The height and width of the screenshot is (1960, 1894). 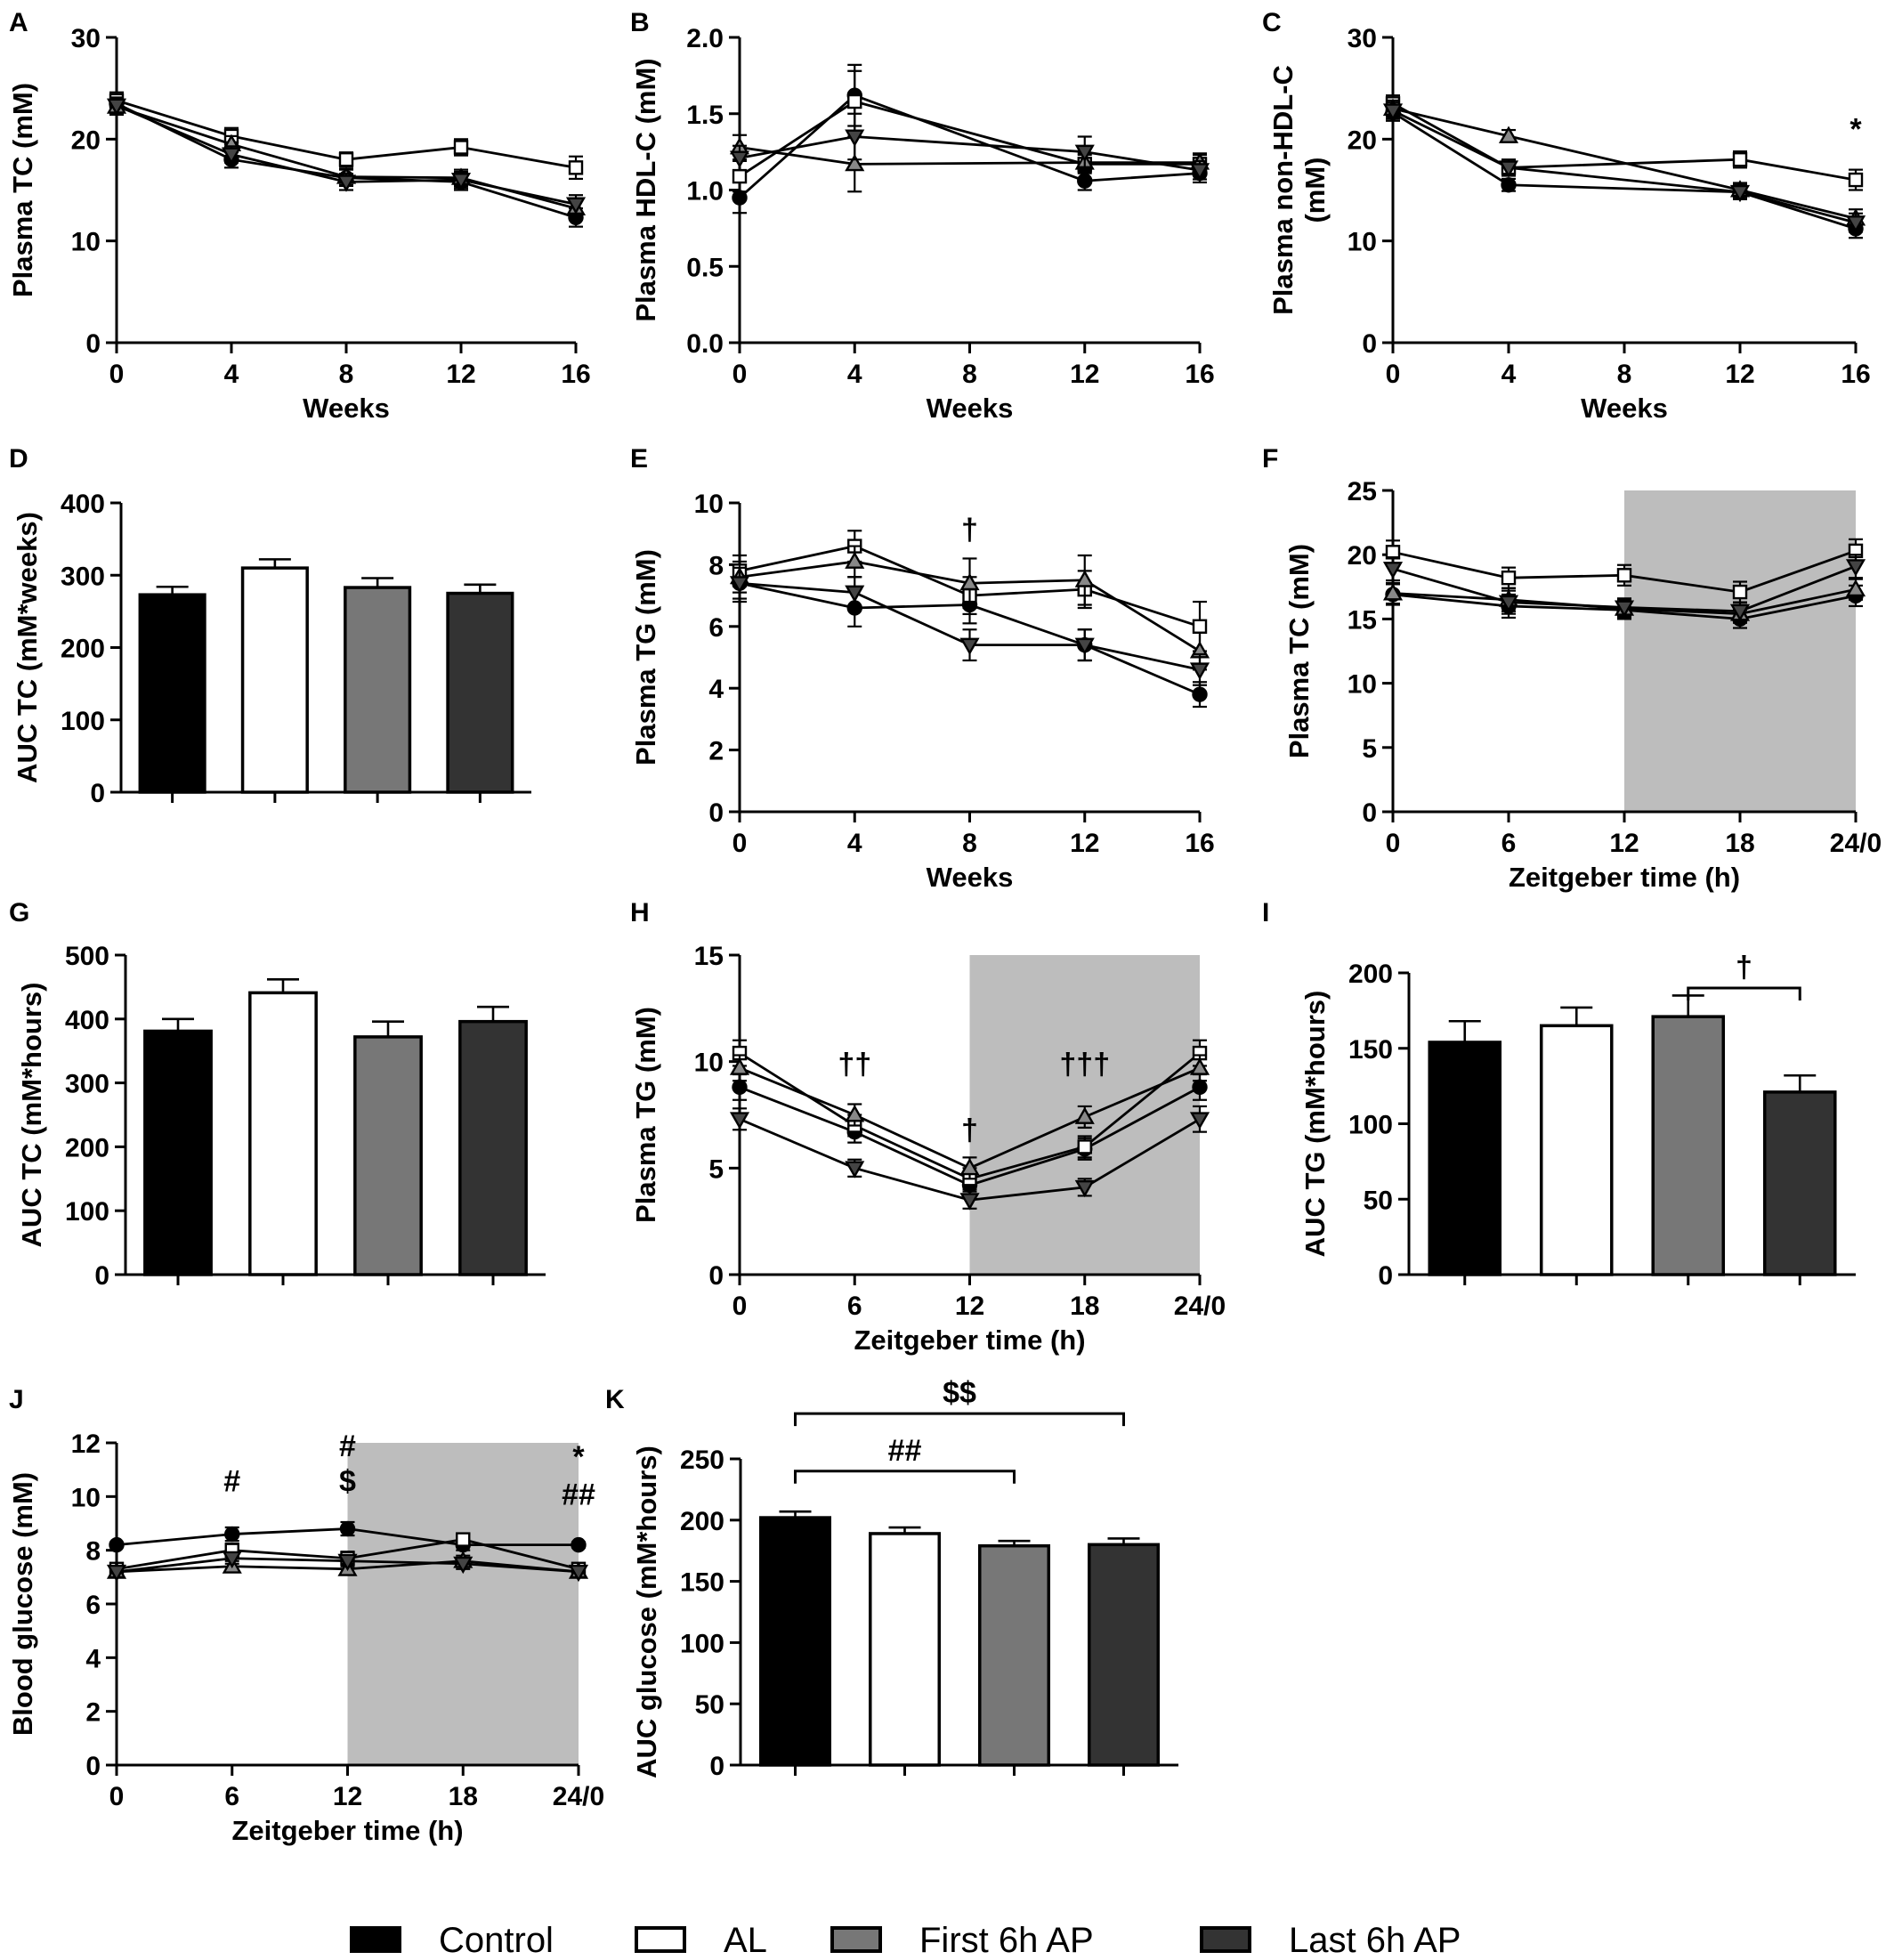 What do you see at coordinates (969, 1117) in the screenshot?
I see `series-first-6h-ap` at bounding box center [969, 1117].